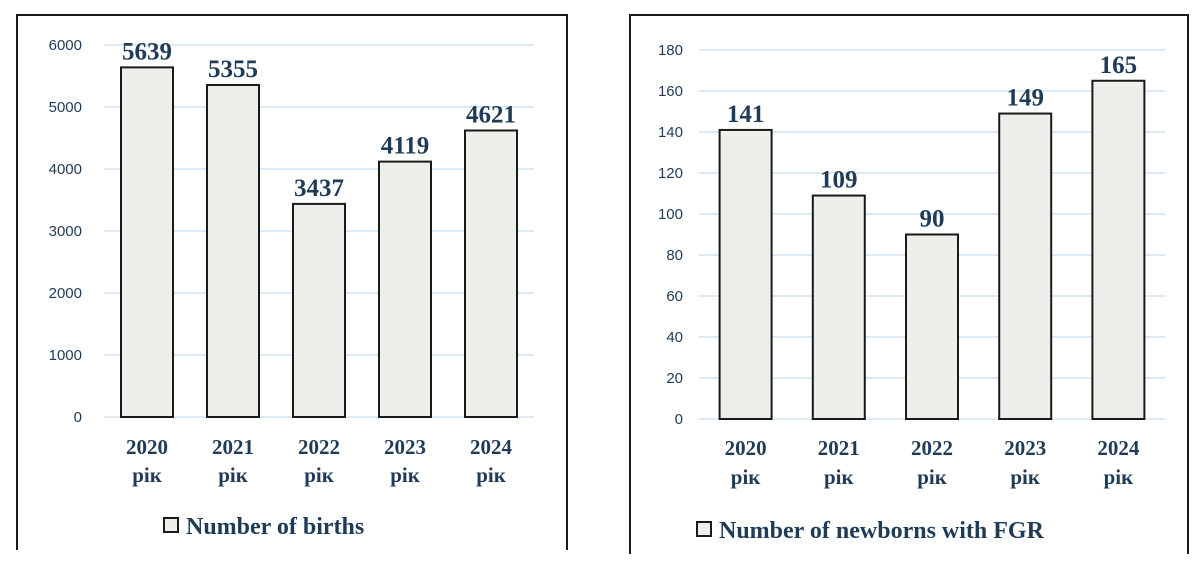  I want to click on data-label: 90, so click(932, 219).